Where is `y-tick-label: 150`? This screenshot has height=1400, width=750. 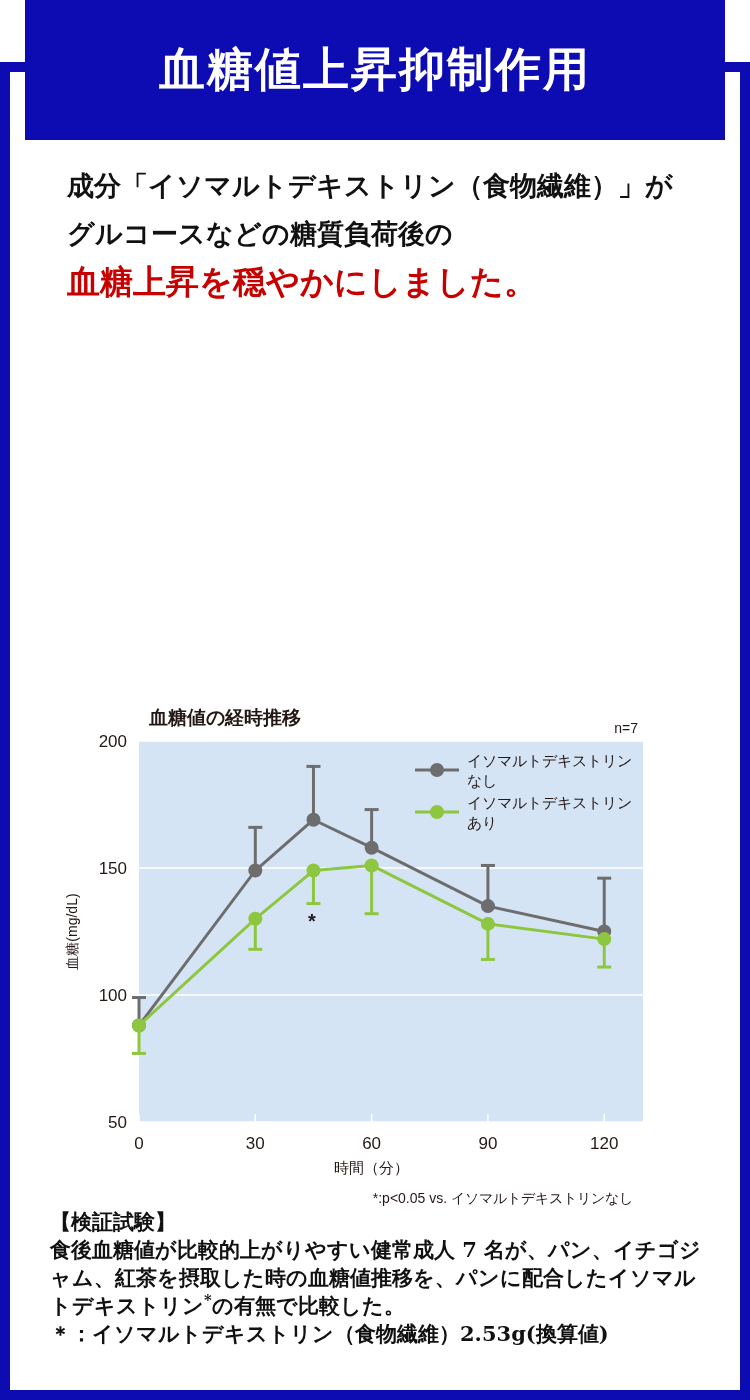 y-tick-label: 150 is located at coordinates (112, 868).